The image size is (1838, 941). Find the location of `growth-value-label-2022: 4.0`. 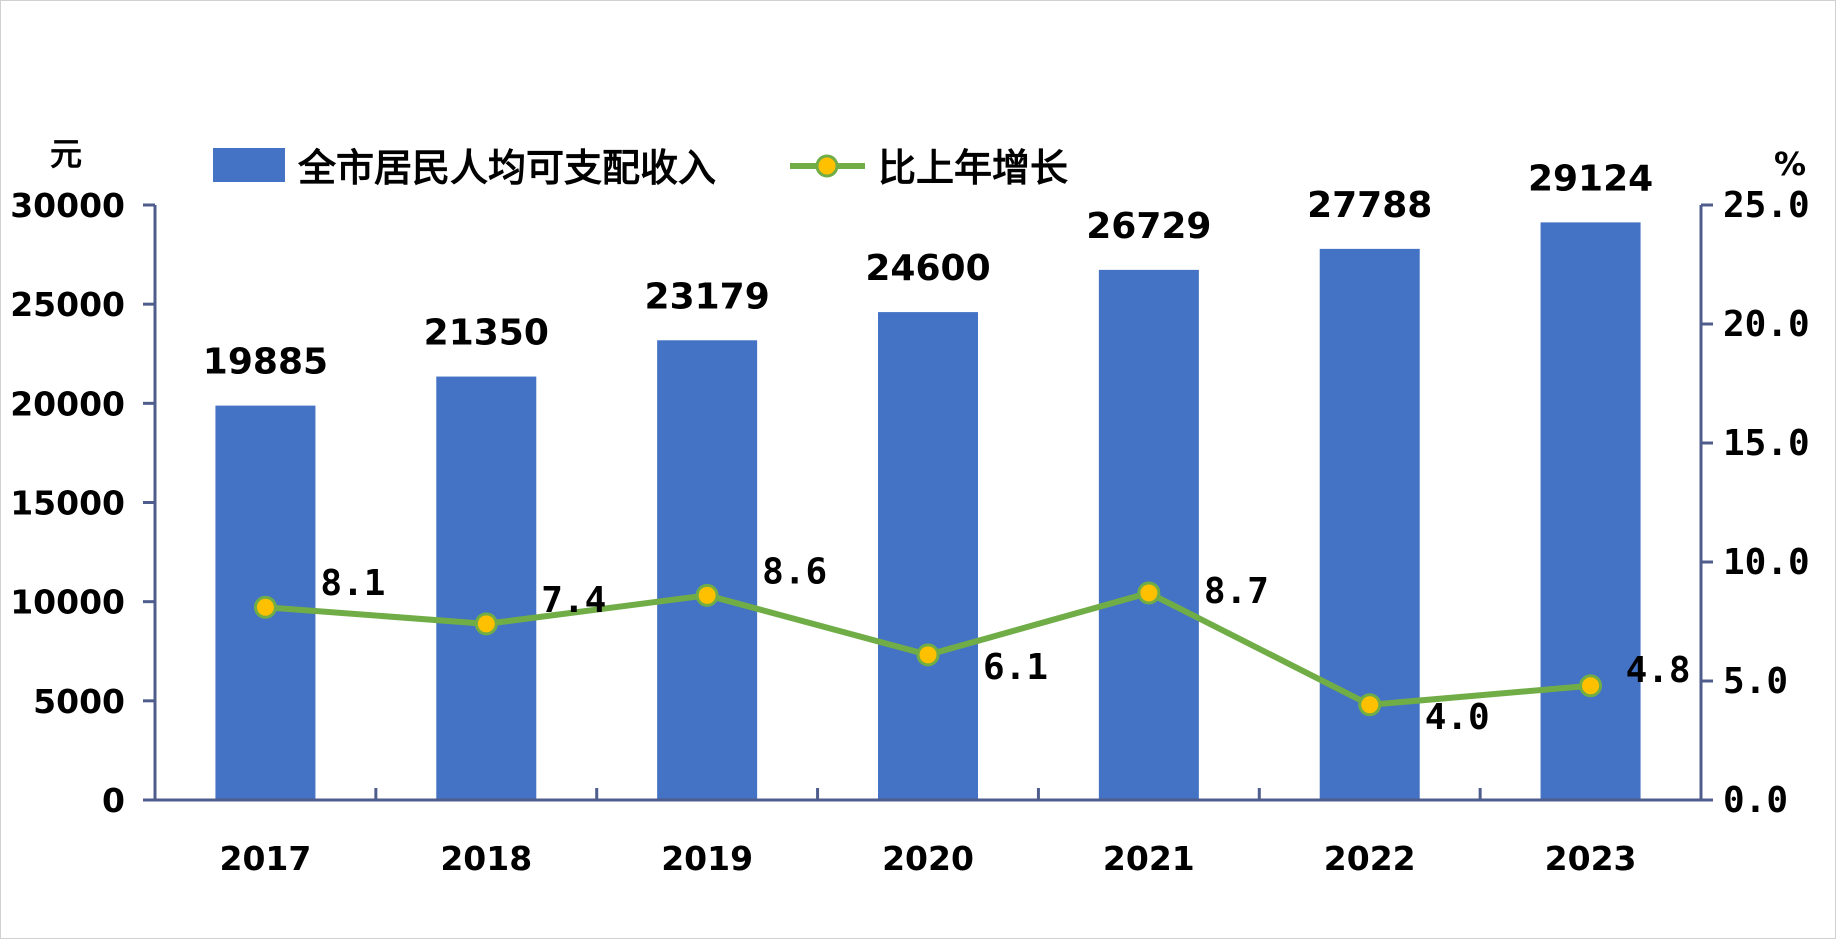

growth-value-label-2022: 4.0 is located at coordinates (1457, 717).